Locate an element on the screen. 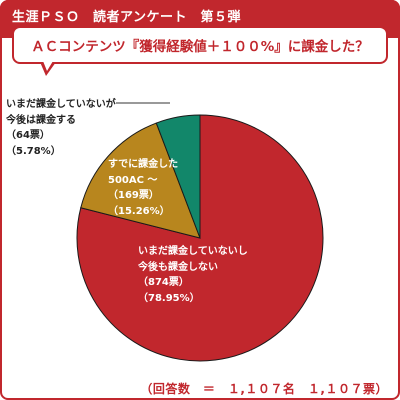 The width and height of the screenshot is (400, 400). slice-value: （874票） is located at coordinates (163, 282).